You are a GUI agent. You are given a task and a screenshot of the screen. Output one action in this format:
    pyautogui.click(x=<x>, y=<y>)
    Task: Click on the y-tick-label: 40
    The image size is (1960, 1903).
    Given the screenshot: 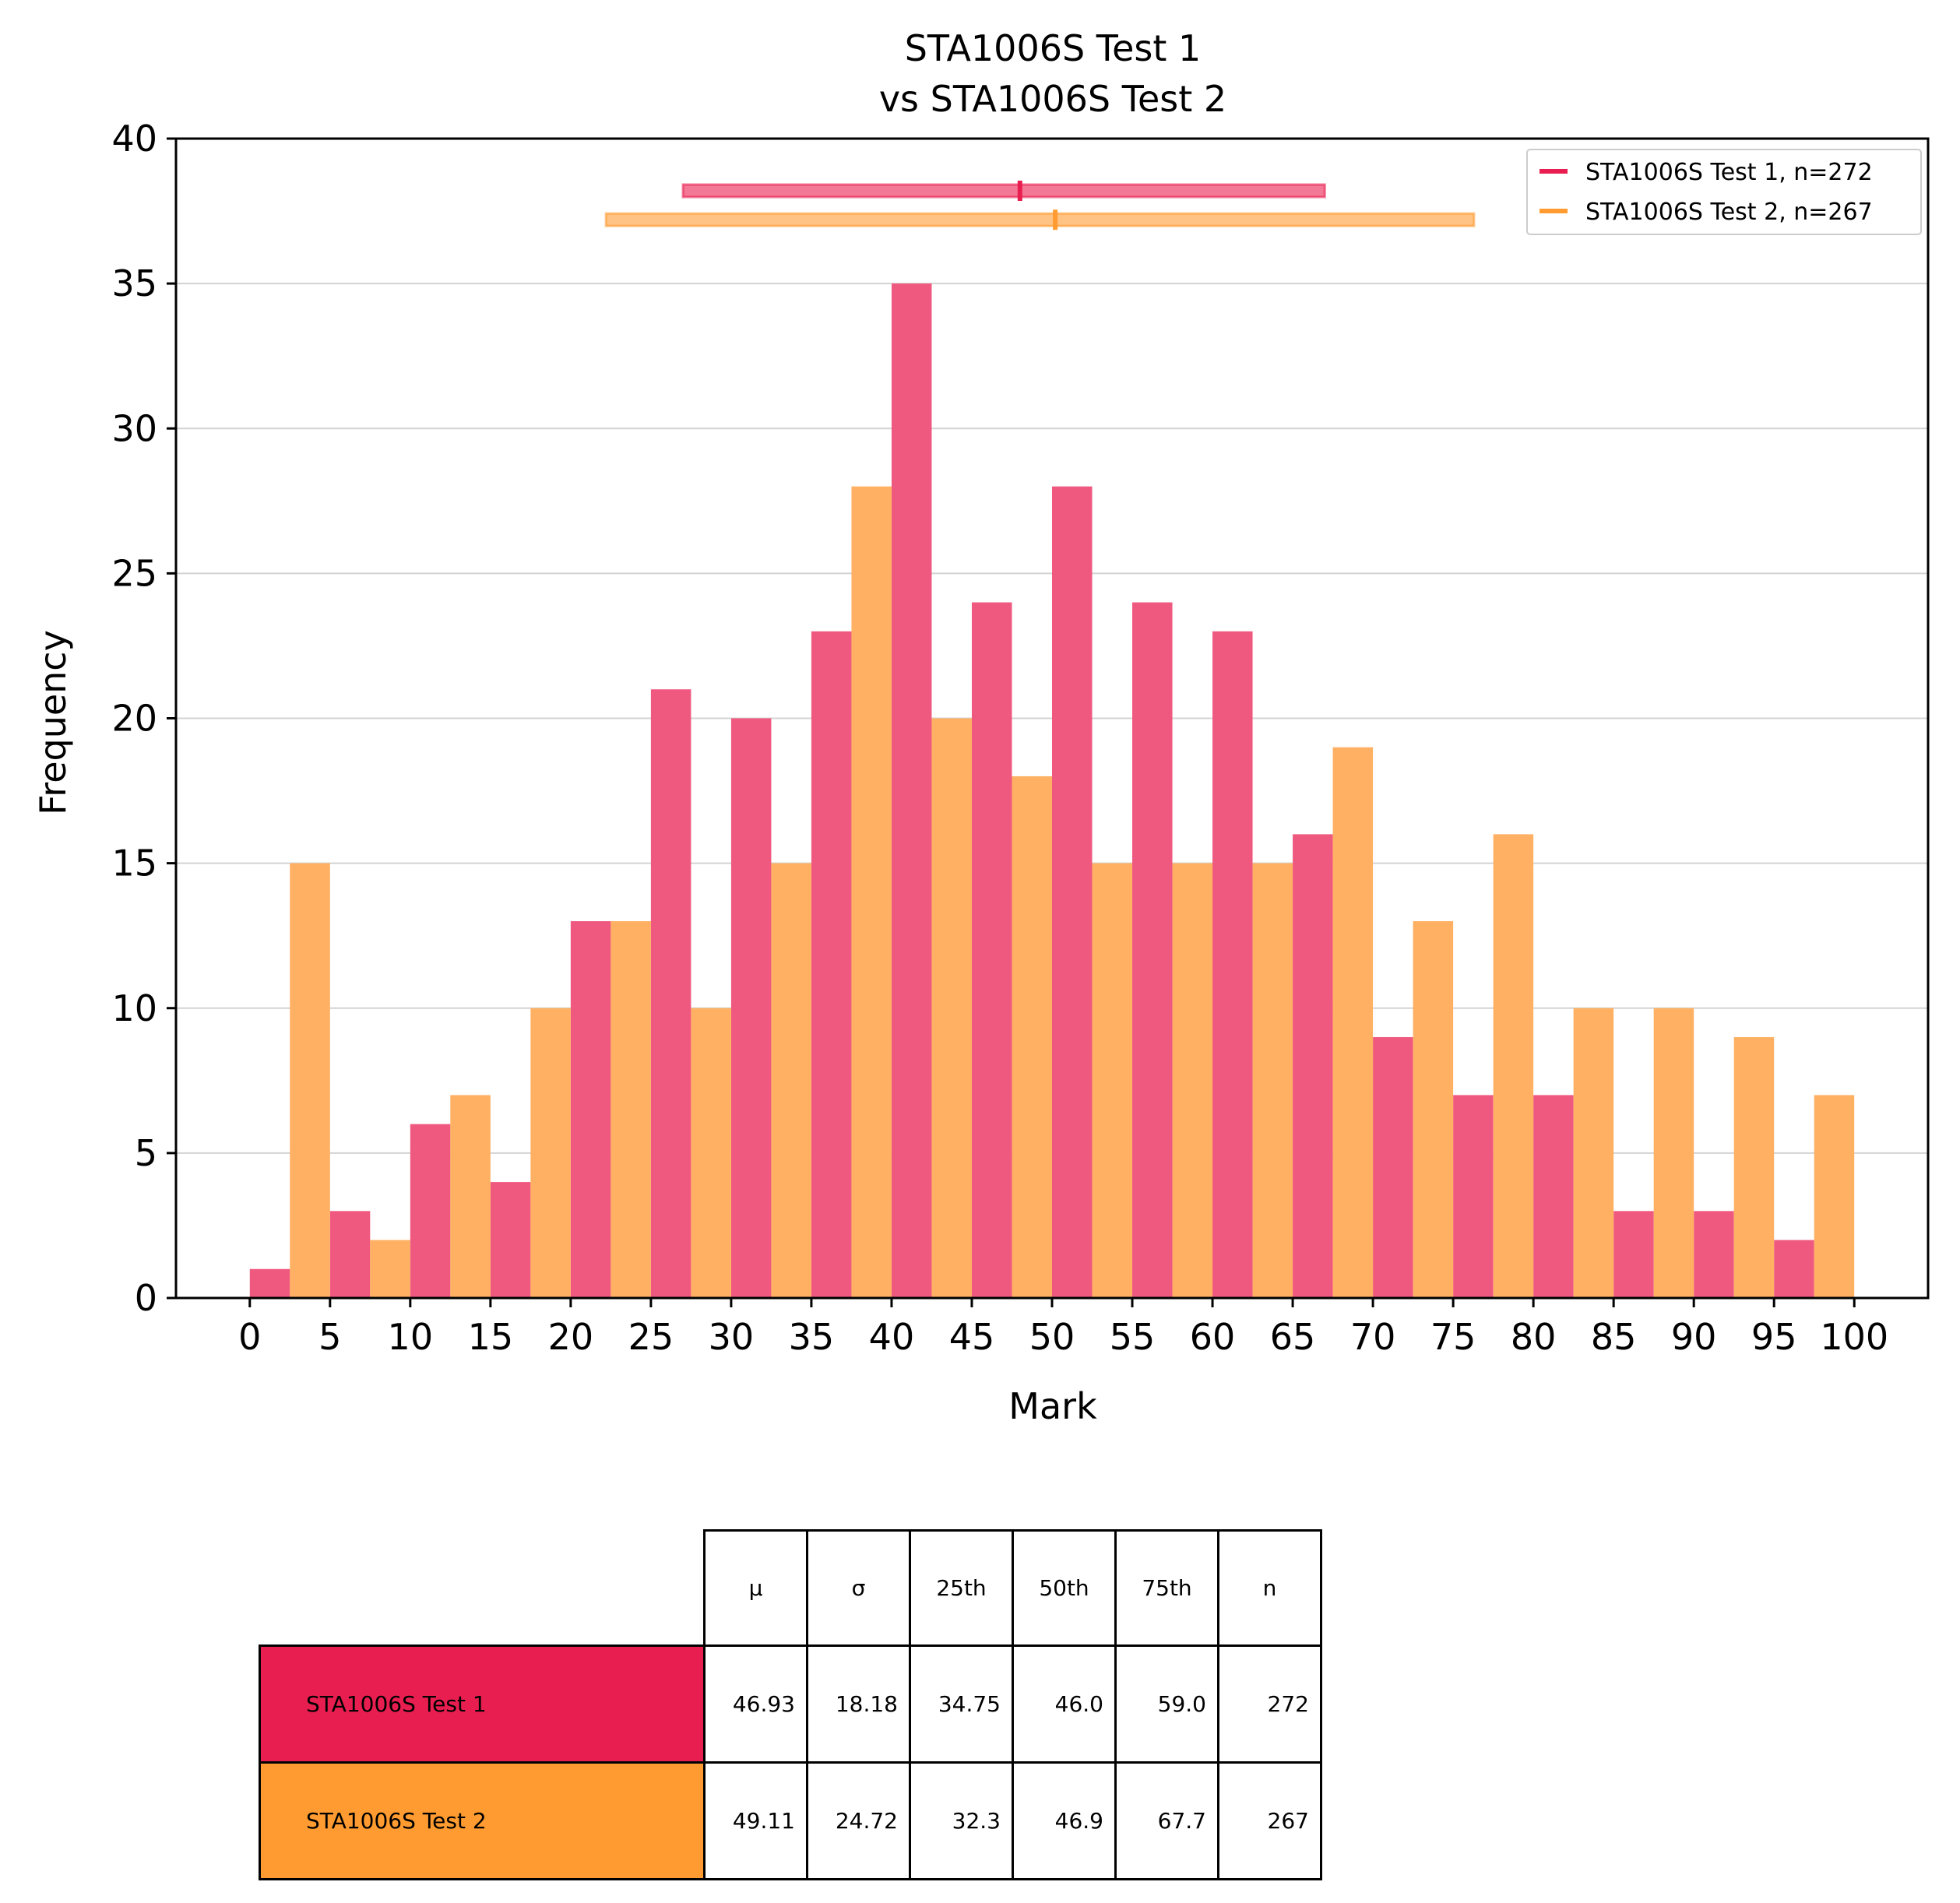 What is the action you would take?
    pyautogui.click(x=134, y=139)
    